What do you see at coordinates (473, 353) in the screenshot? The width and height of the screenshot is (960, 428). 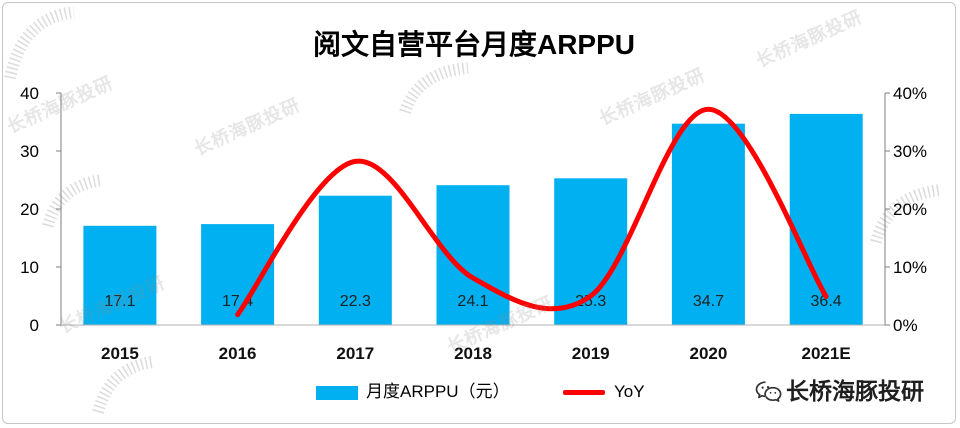 I see `x-tick-label: 2018` at bounding box center [473, 353].